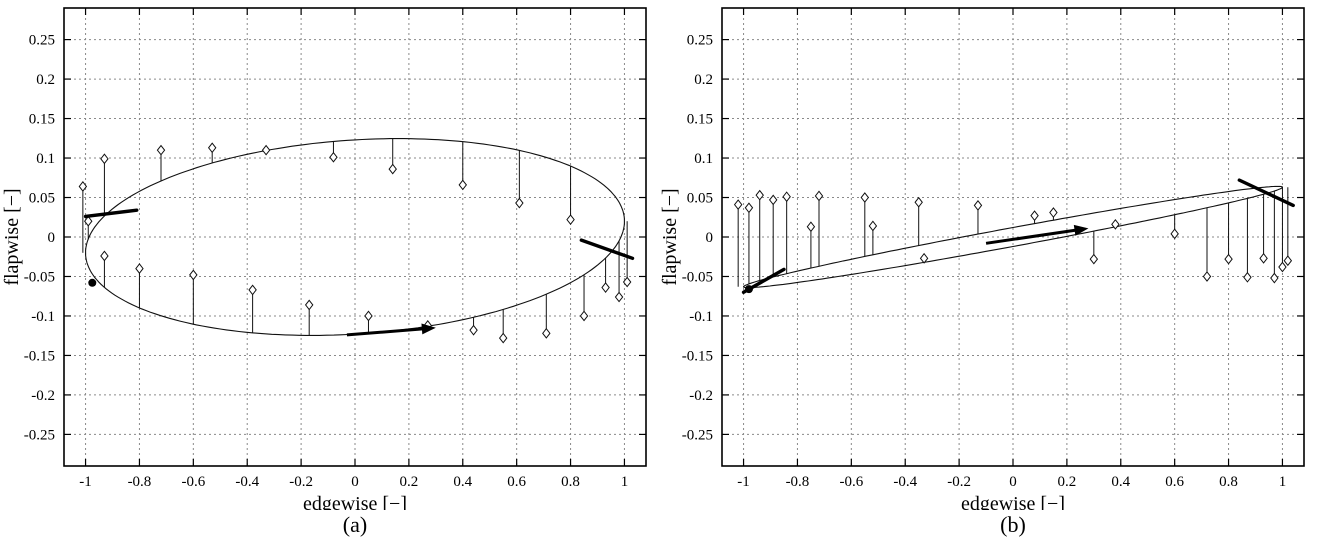 The image size is (1317, 549). Describe the element at coordinates (1120, 482) in the screenshot. I see `x-tick-label: 0.4` at that location.